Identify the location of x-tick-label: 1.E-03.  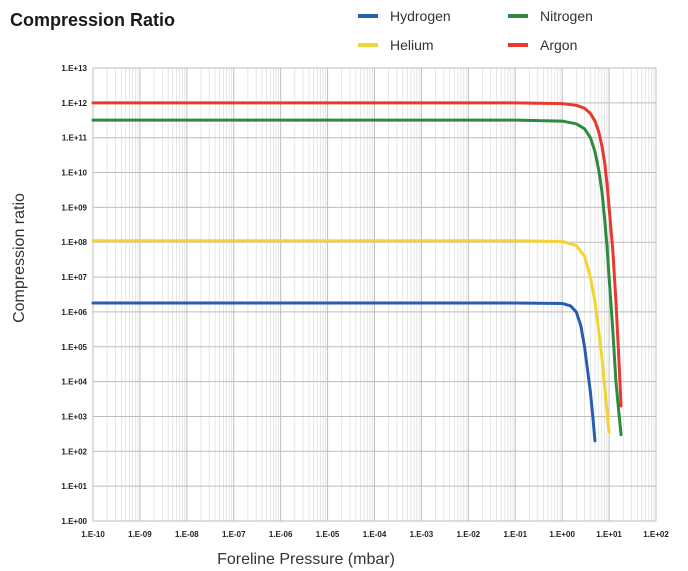
(422, 534).